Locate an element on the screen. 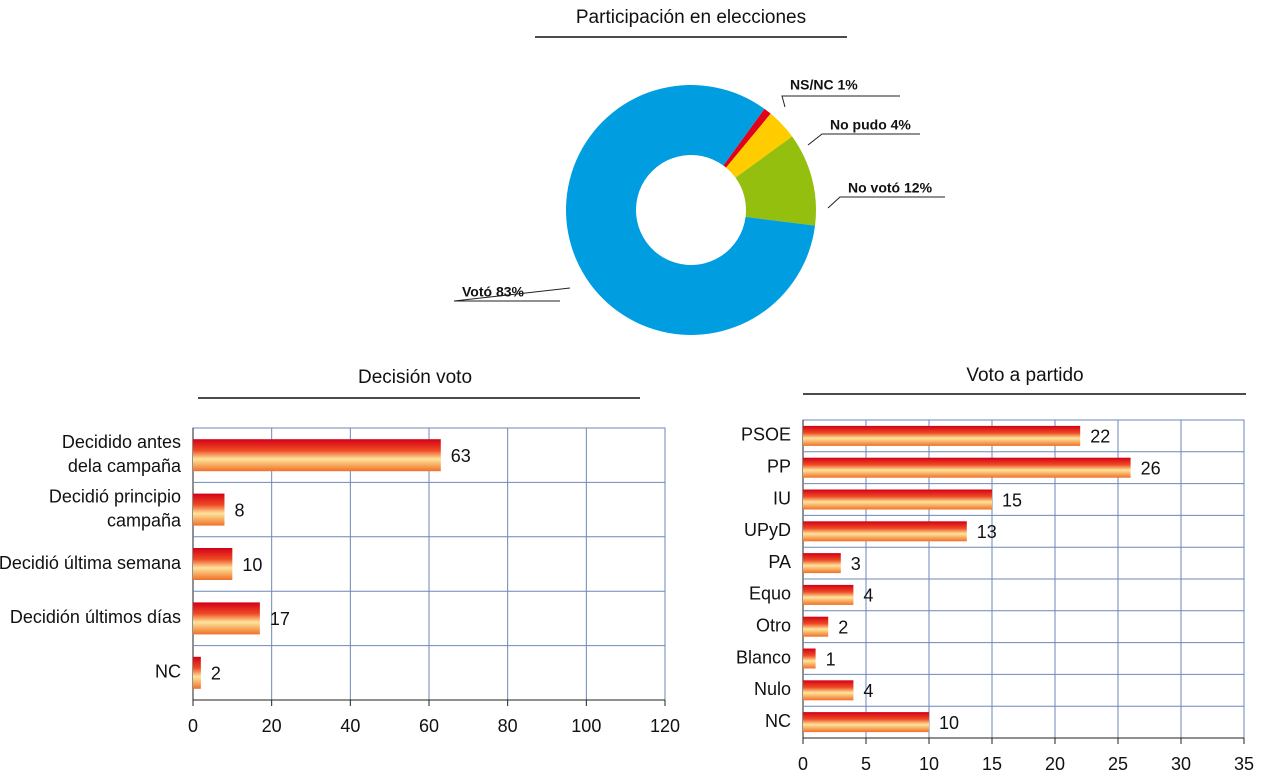  x-tick-label: 5 is located at coordinates (866, 764).